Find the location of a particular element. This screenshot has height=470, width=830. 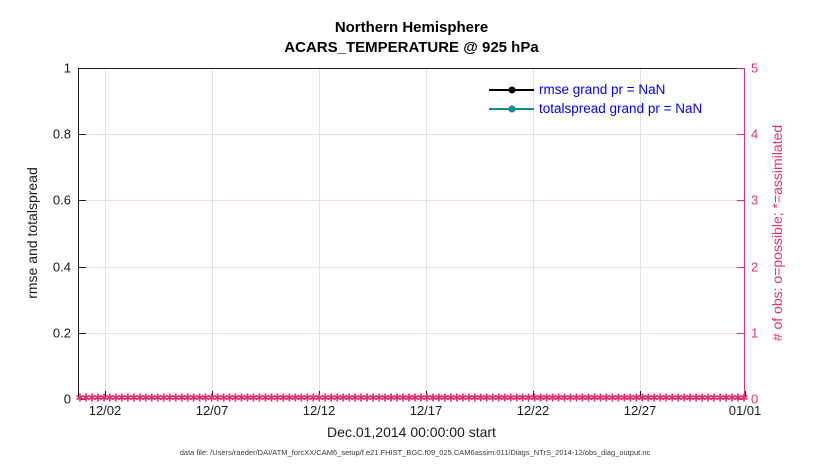

legend-item-totalspread: totalspread grand pr = NaN is located at coordinates (595, 108).